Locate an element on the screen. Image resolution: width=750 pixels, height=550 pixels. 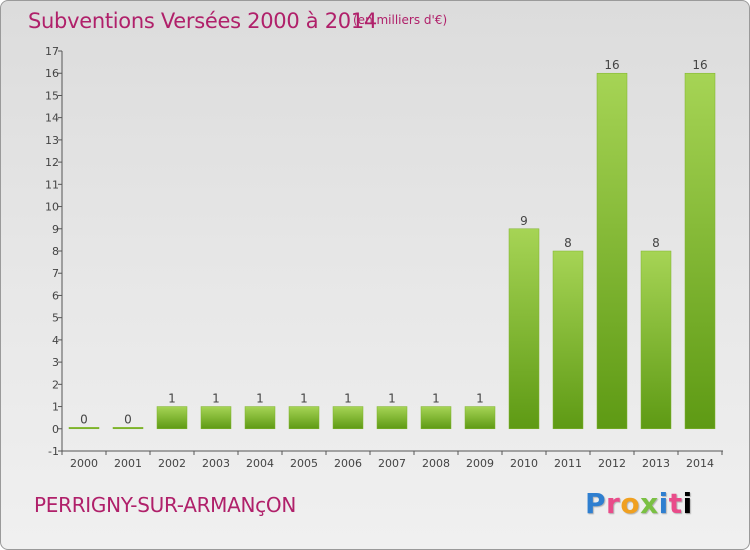
x-tick-label: 2005 is located at coordinates (304, 463).